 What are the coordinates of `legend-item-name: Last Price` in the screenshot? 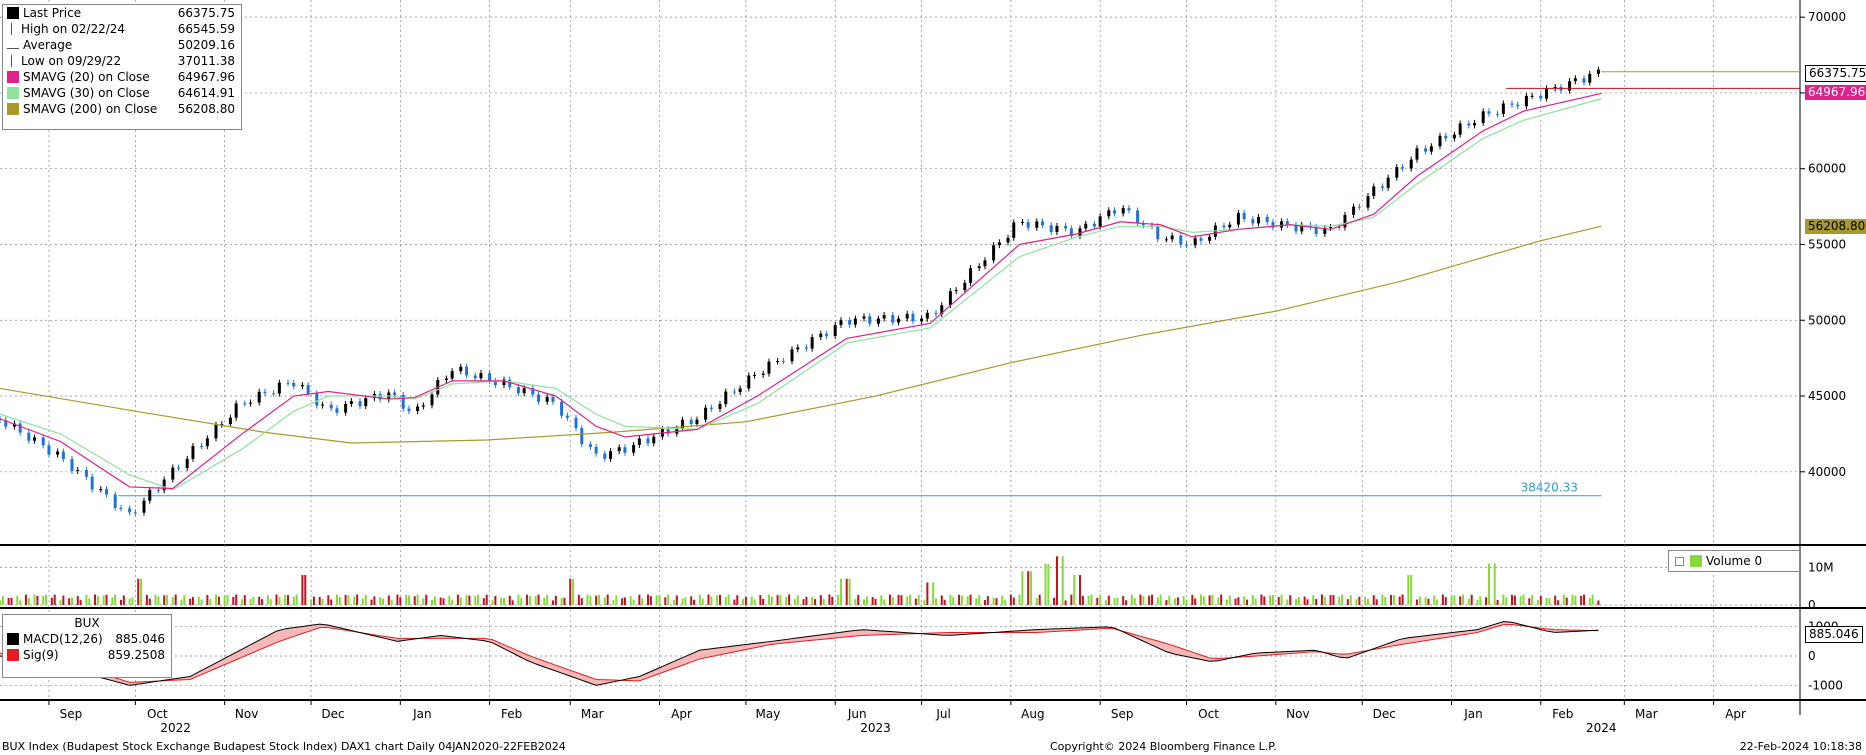 It's located at (52, 13).